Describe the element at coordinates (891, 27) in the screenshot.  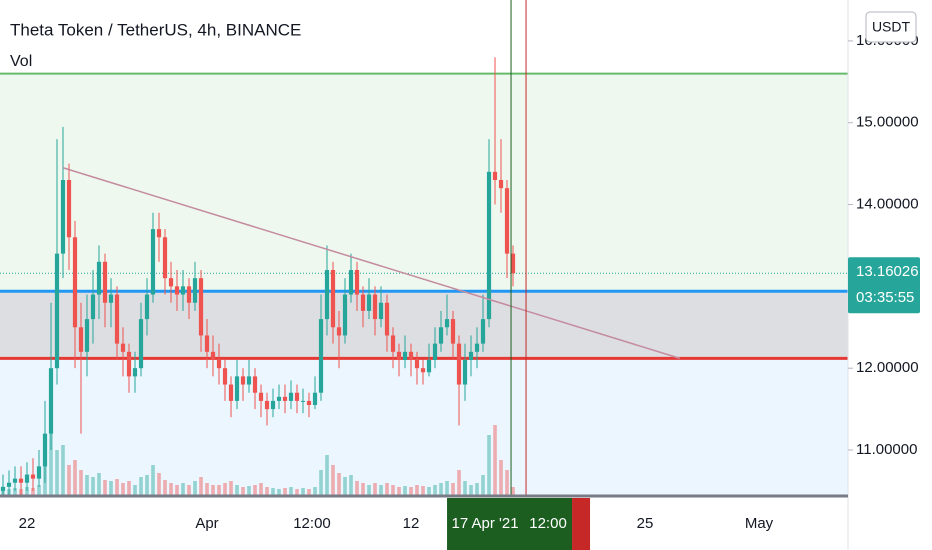
I see `currency-box` at that location.